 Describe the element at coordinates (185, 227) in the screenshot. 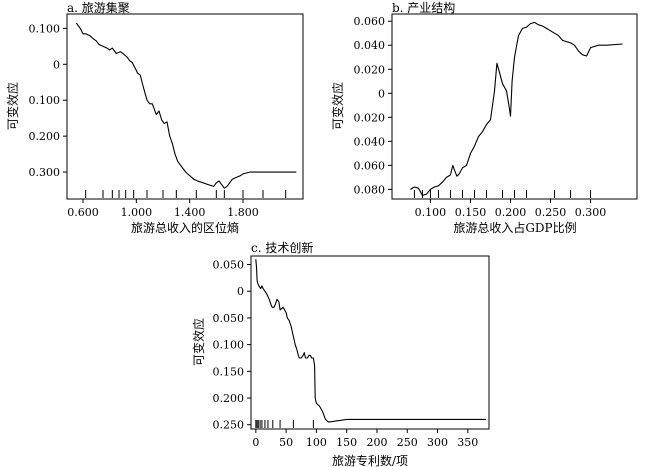

I see `x-axis-label: 旅游总收入的区位熵` at that location.